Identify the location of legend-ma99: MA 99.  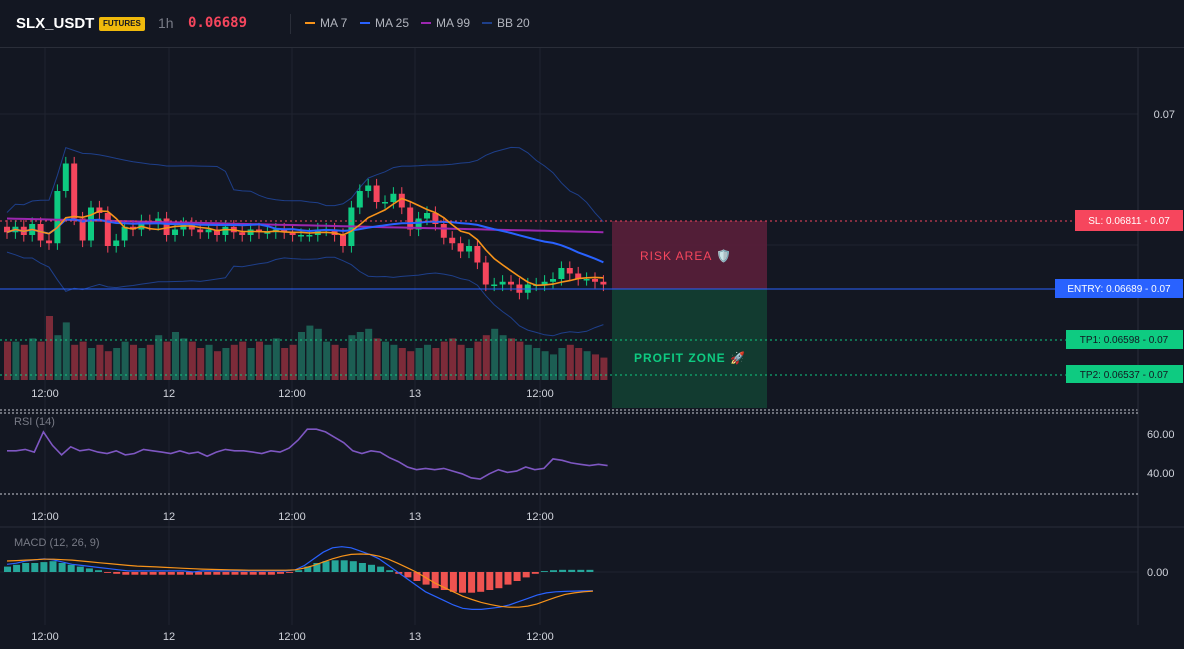
(445, 23).